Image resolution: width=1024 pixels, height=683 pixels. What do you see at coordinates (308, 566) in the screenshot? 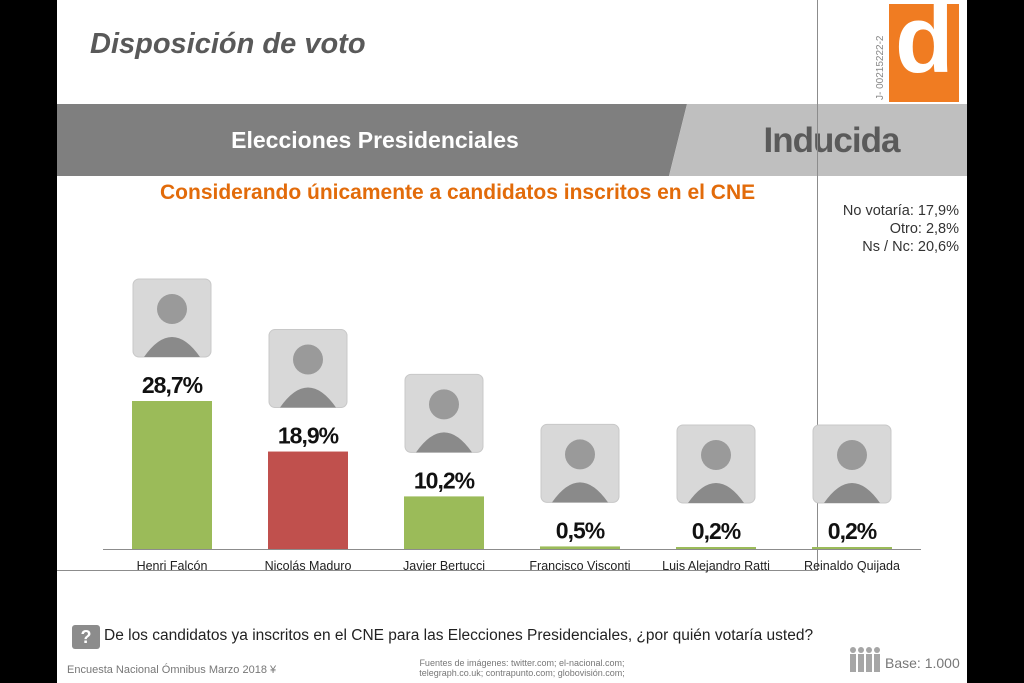
I see `category-label-nicolas-maduro: Nicolás Maduro` at bounding box center [308, 566].